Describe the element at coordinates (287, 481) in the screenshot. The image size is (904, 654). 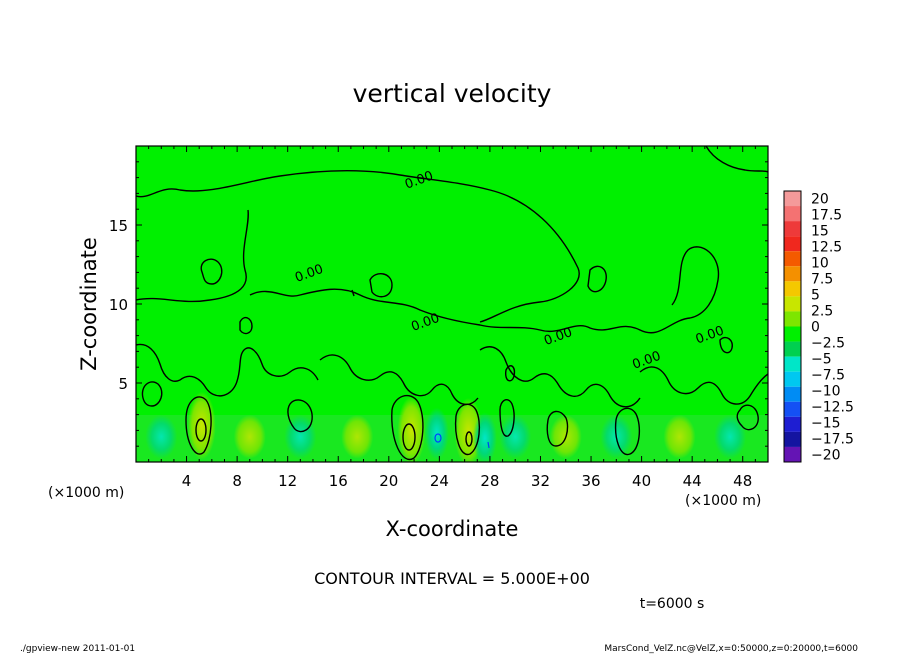
I see `x-tick-label: 12` at that location.